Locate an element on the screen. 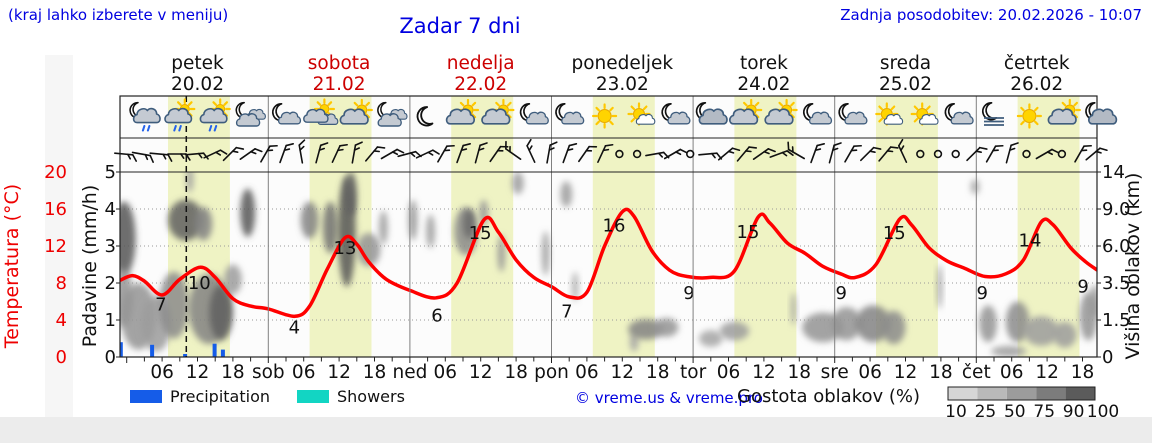  svg-text: 5 is located at coordinates (110, 172).